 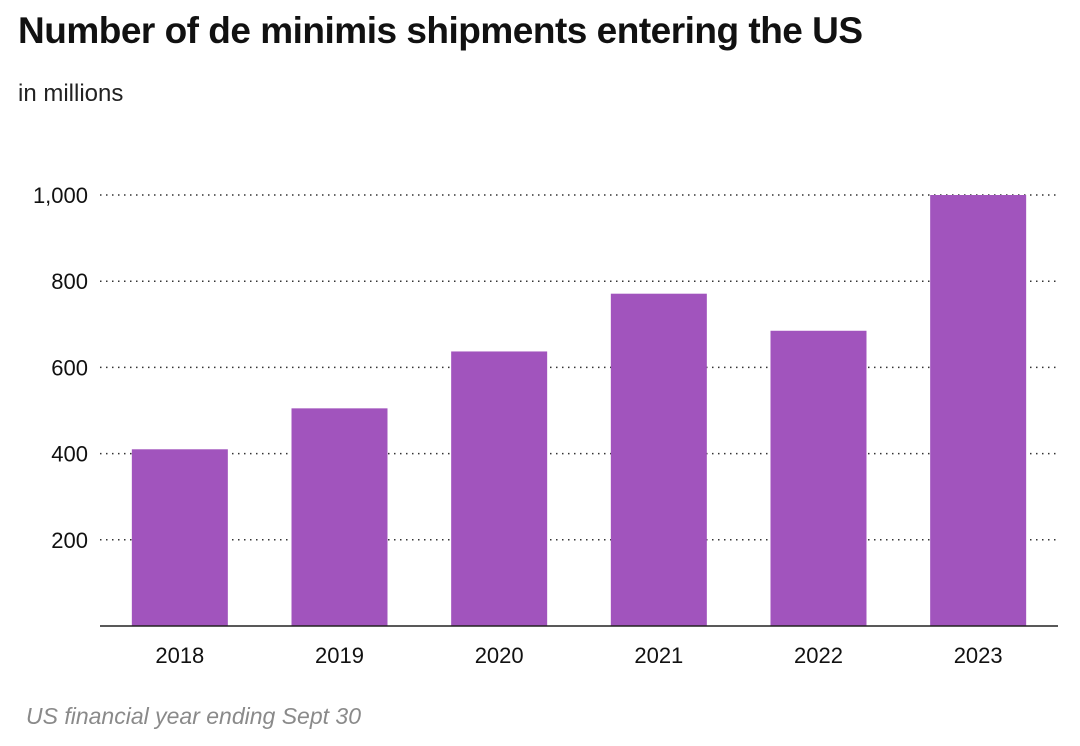 What do you see at coordinates (818, 655) in the screenshot?
I see `x-tick-label: 2022` at bounding box center [818, 655].